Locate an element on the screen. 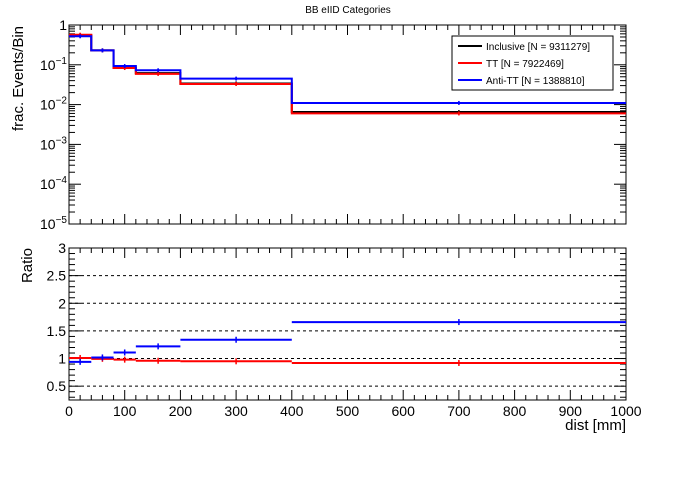  legend-label-0: Inclusive [N = 9311279] is located at coordinates (538, 47).